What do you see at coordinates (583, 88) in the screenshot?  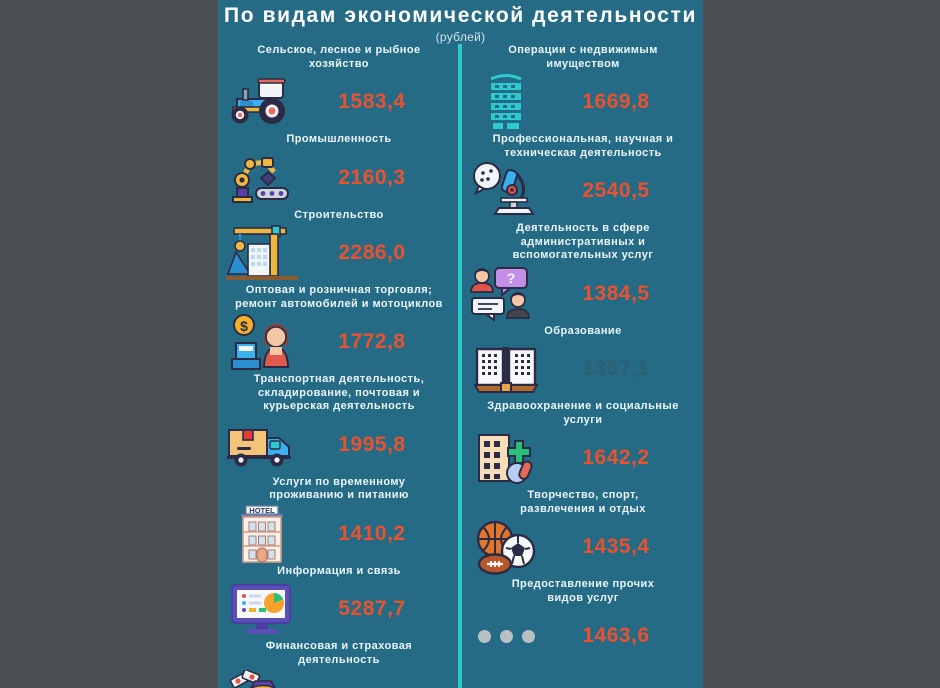 I see `list-item: Операции с недвижимым имуществом` at bounding box center [583, 88].